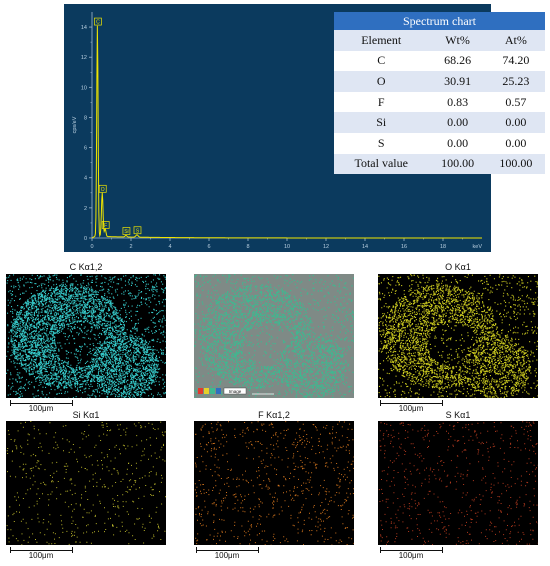  Describe the element at coordinates (208, 247) in the screenshot. I see `x-tick-label: 6` at that location.